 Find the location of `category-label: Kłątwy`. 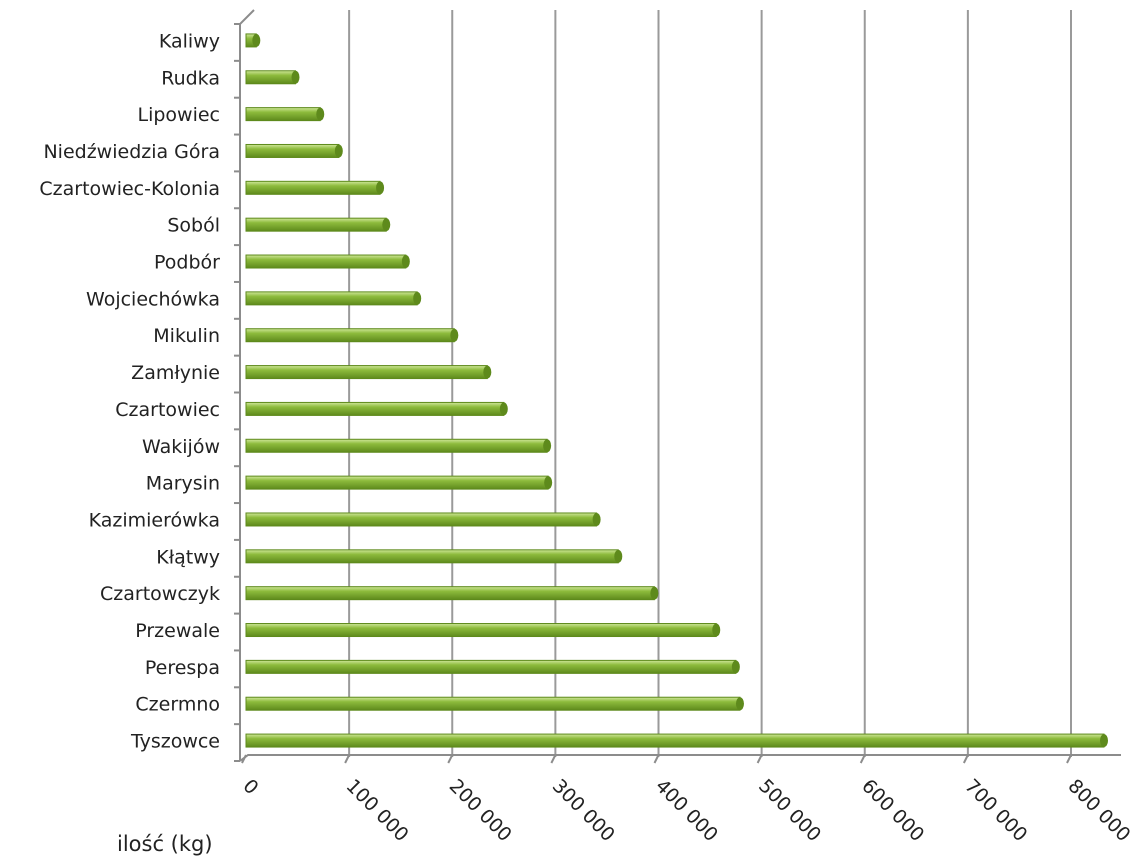

category-label: Kłątwy is located at coordinates (188, 557).